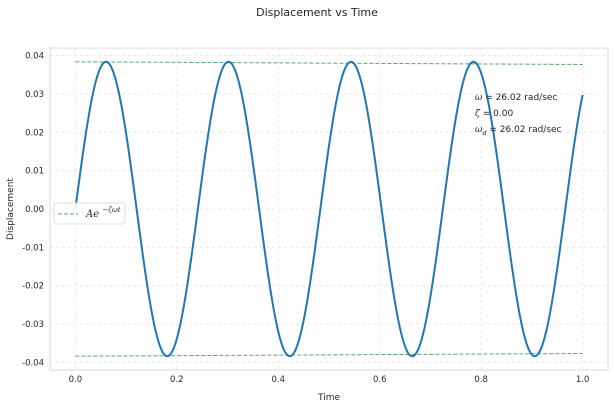 The width and height of the screenshot is (614, 409). I want to click on x-tick-label: 0.0, so click(76, 380).